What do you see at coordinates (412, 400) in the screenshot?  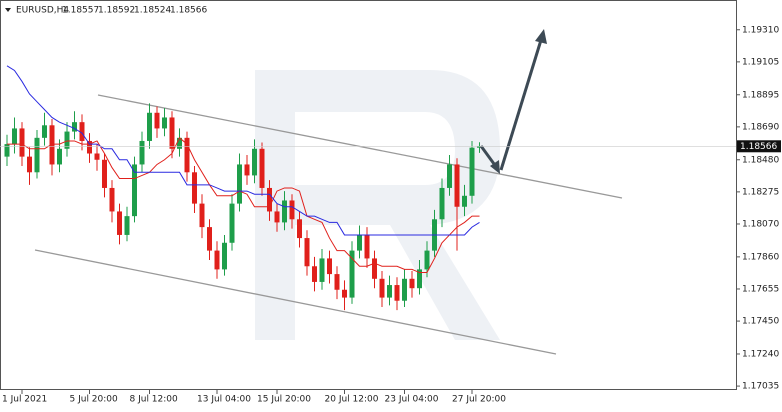 I see `x-tick-label: 23 Jul 04:00` at bounding box center [412, 400].